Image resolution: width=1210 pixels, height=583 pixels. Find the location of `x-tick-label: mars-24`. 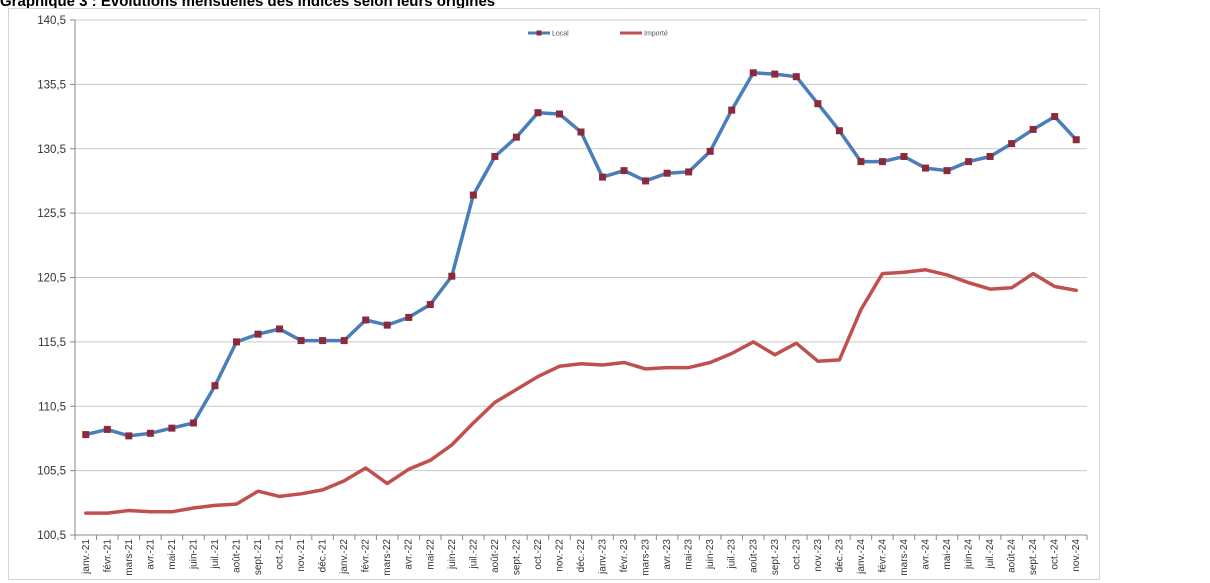

x-tick-label: mars-24 is located at coordinates (904, 557).